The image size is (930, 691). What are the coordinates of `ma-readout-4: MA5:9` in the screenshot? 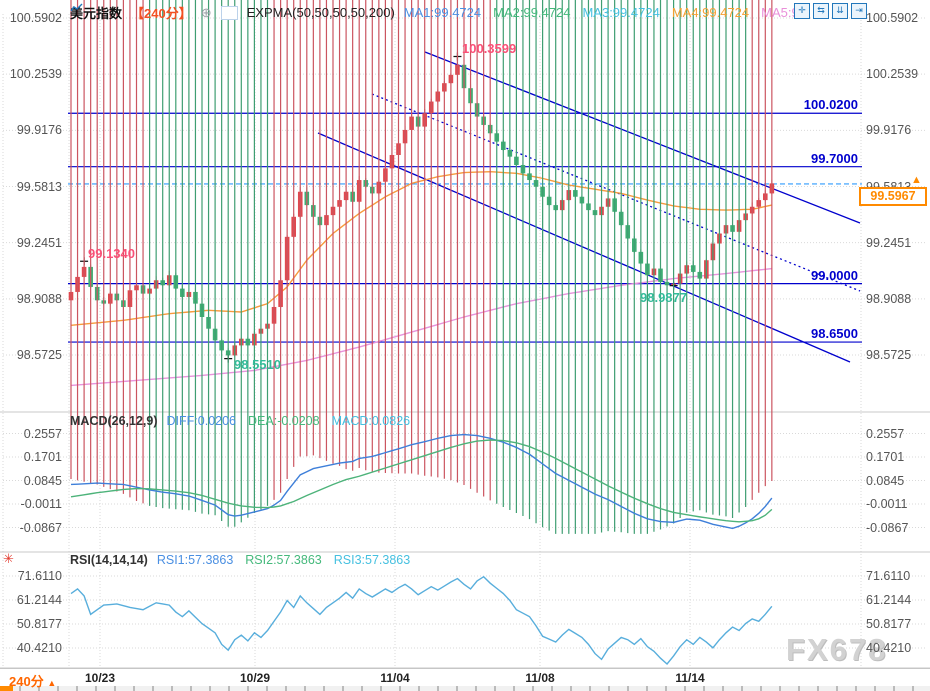 It's located at (780, 12).